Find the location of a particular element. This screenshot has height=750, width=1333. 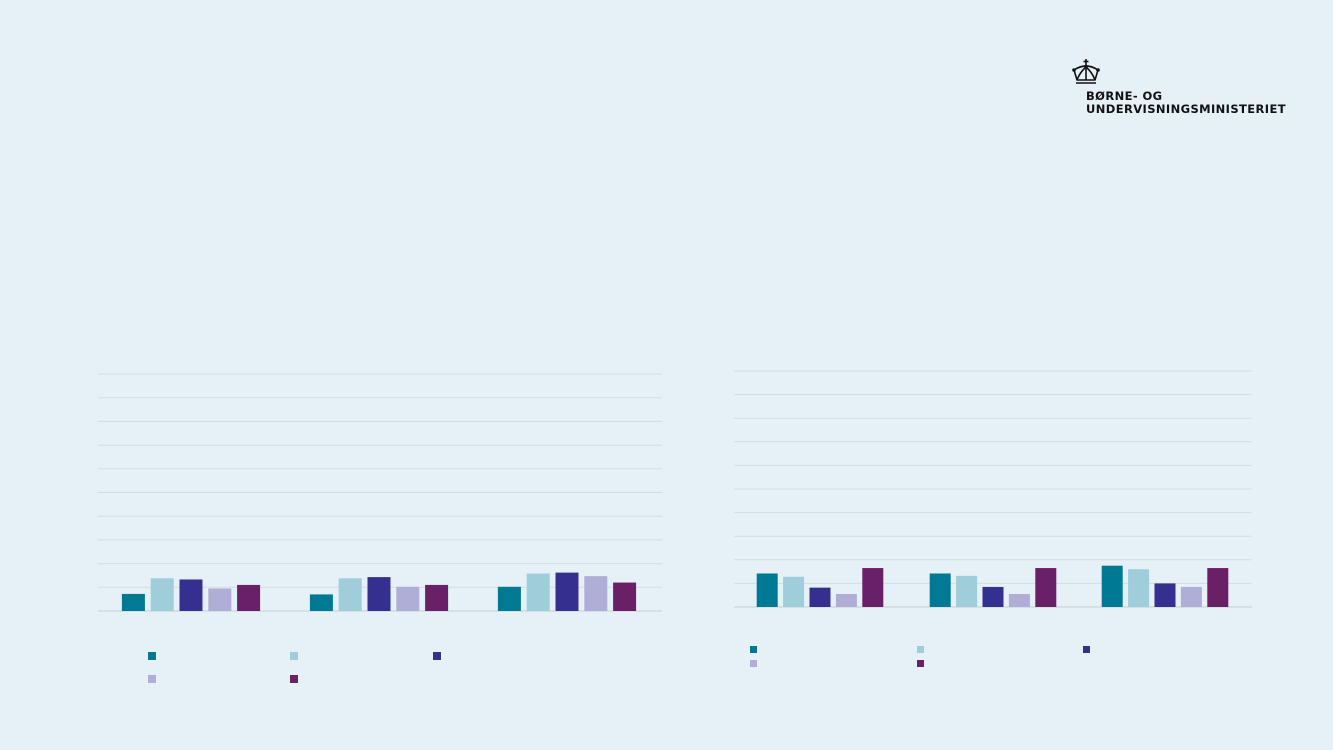

crown-icon is located at coordinates (1086, 71).